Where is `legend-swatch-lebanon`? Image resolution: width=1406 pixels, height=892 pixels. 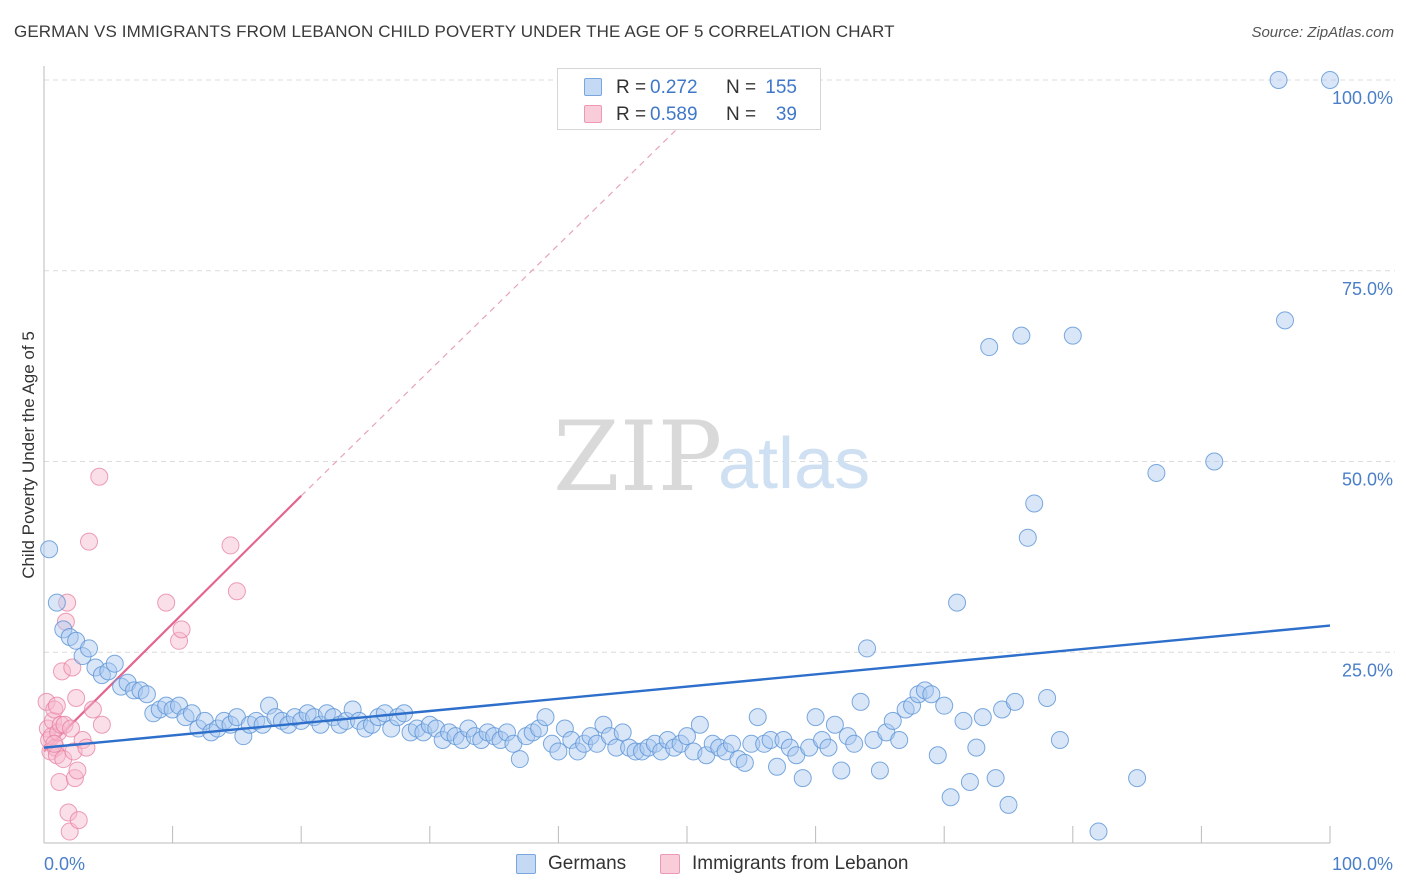
legend-swatch-lebanon is located at coordinates (593, 114).